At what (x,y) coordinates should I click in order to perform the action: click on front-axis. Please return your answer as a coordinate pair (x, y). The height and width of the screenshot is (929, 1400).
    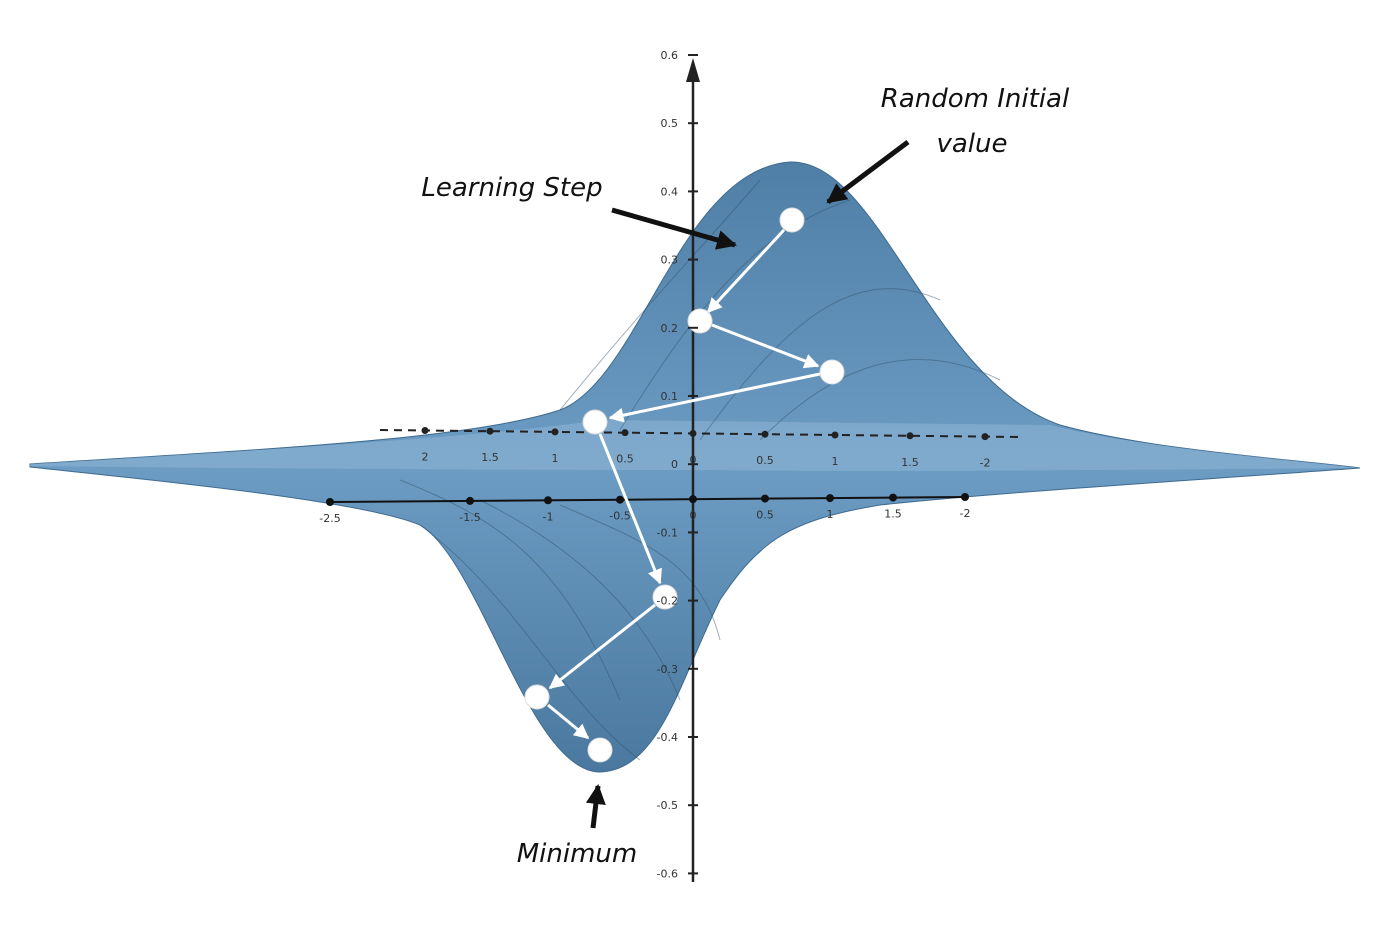
    Looking at the image, I should click on (647, 499).